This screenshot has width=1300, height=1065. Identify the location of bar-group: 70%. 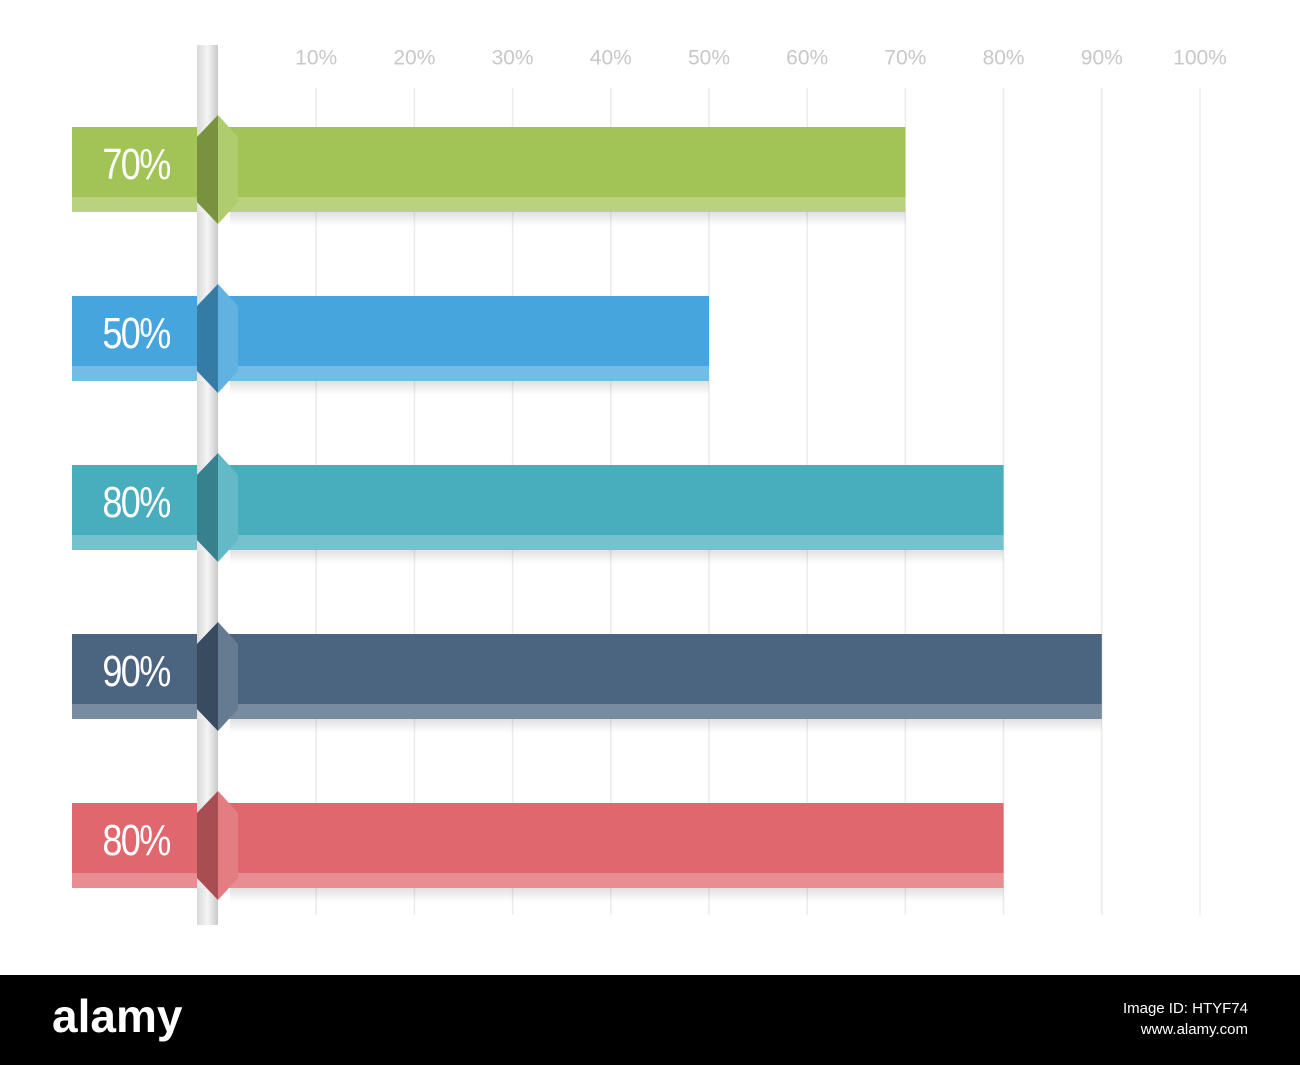
(489, 170).